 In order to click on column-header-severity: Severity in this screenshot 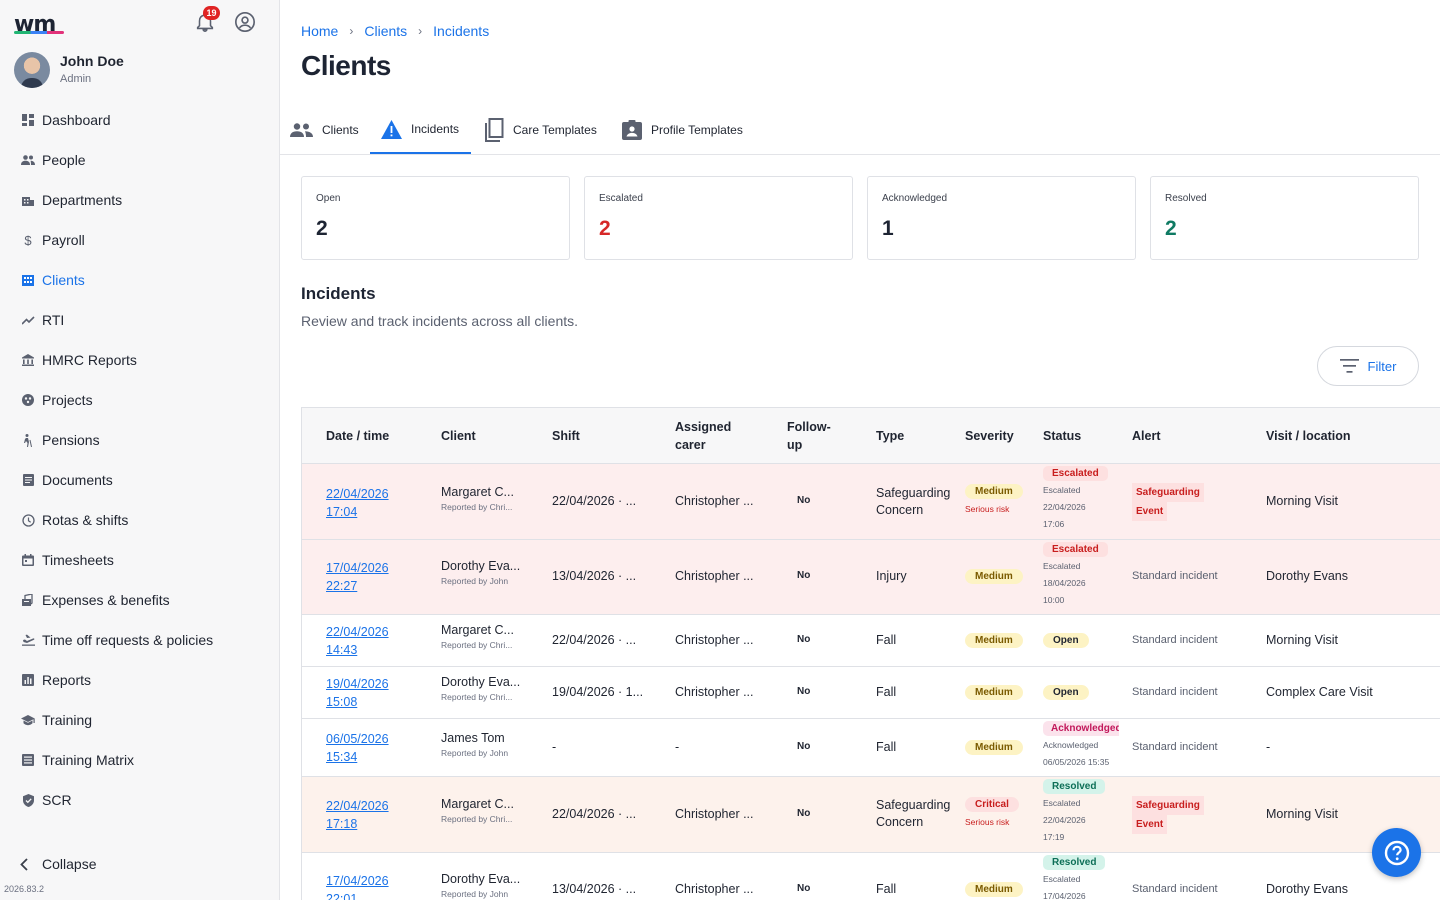, I will do `click(989, 436)`.